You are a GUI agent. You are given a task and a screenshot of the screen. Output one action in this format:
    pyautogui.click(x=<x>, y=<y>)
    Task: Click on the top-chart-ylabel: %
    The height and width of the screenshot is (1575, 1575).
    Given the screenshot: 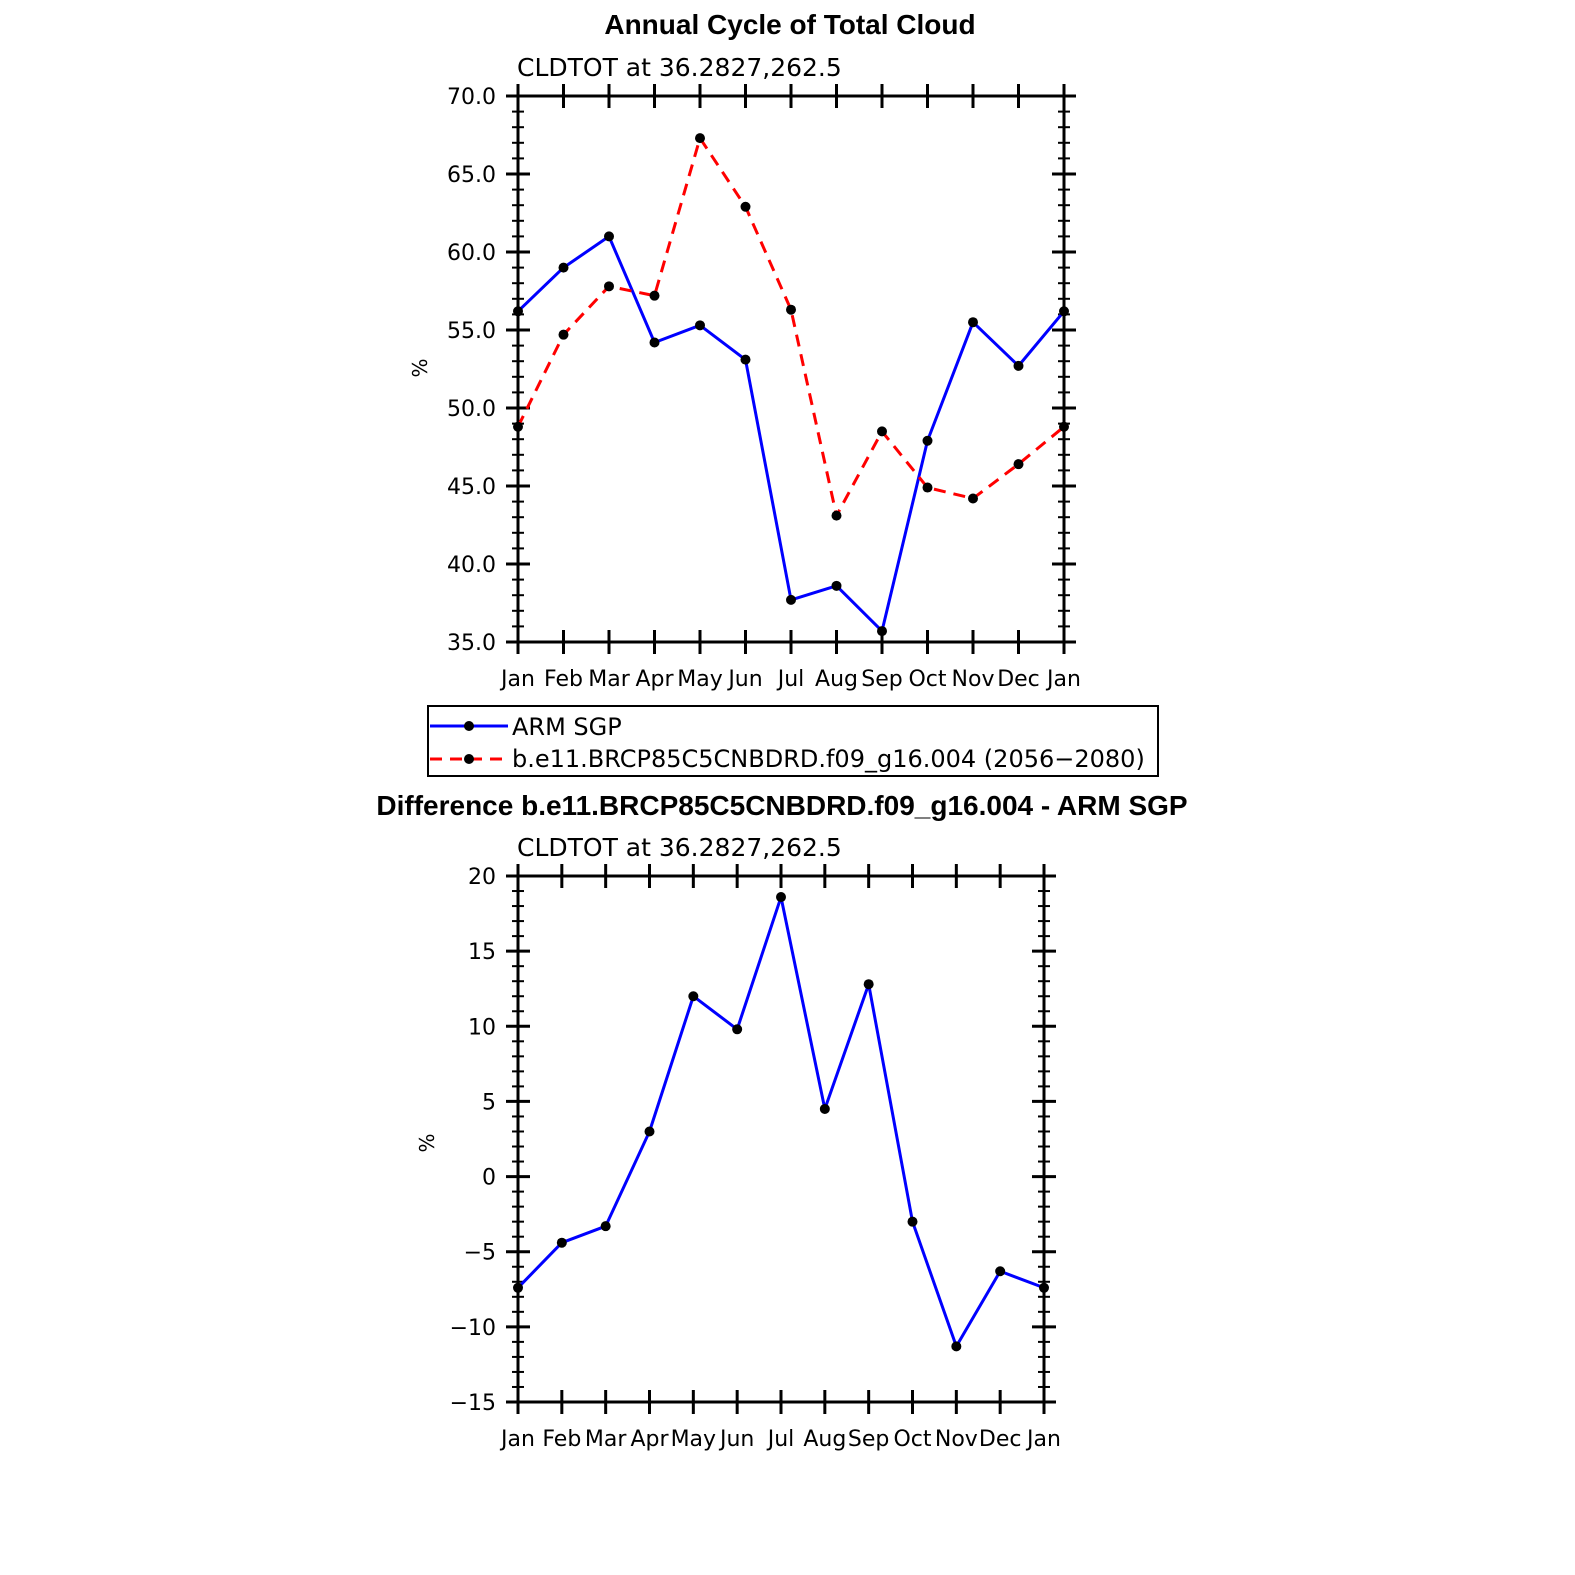 What is the action you would take?
    pyautogui.click(x=420, y=367)
    